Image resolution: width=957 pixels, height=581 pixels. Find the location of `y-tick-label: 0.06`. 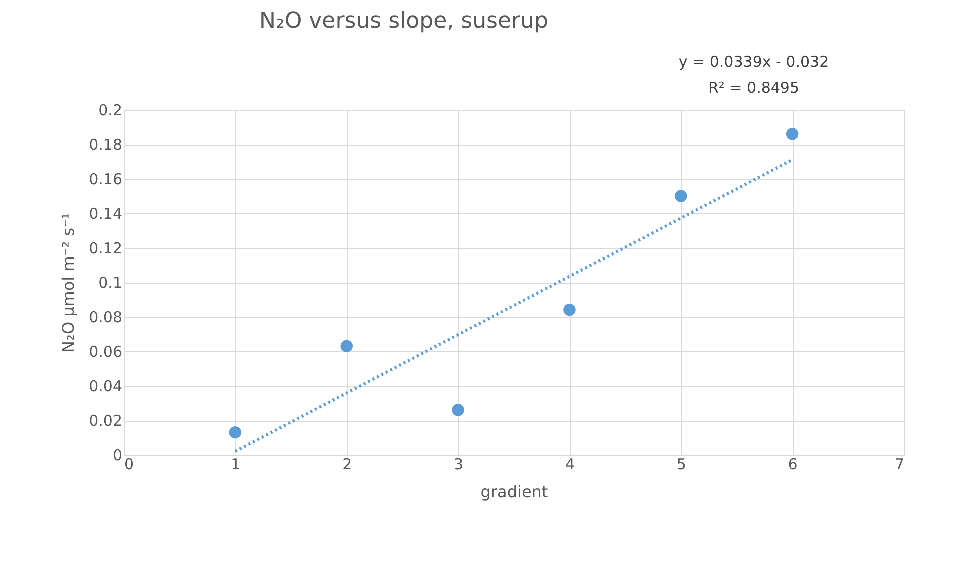

y-tick-label: 0.06 is located at coordinates (105, 352).